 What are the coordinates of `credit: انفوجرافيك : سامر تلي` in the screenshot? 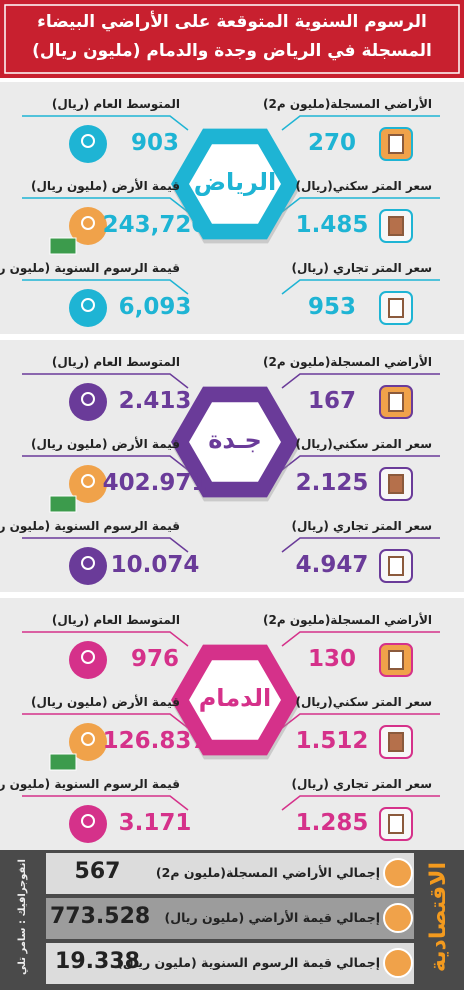 It's located at (22, 917).